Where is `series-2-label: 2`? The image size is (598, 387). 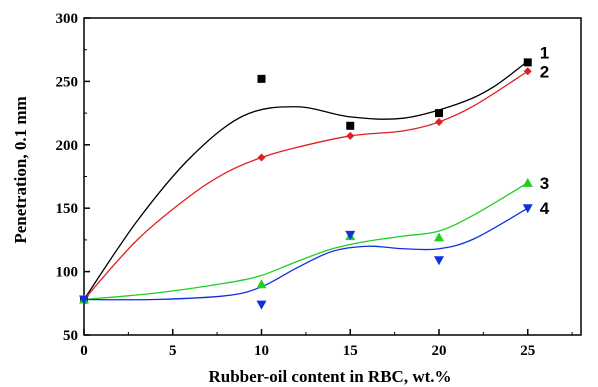 series-2-label: 2 is located at coordinates (544, 71).